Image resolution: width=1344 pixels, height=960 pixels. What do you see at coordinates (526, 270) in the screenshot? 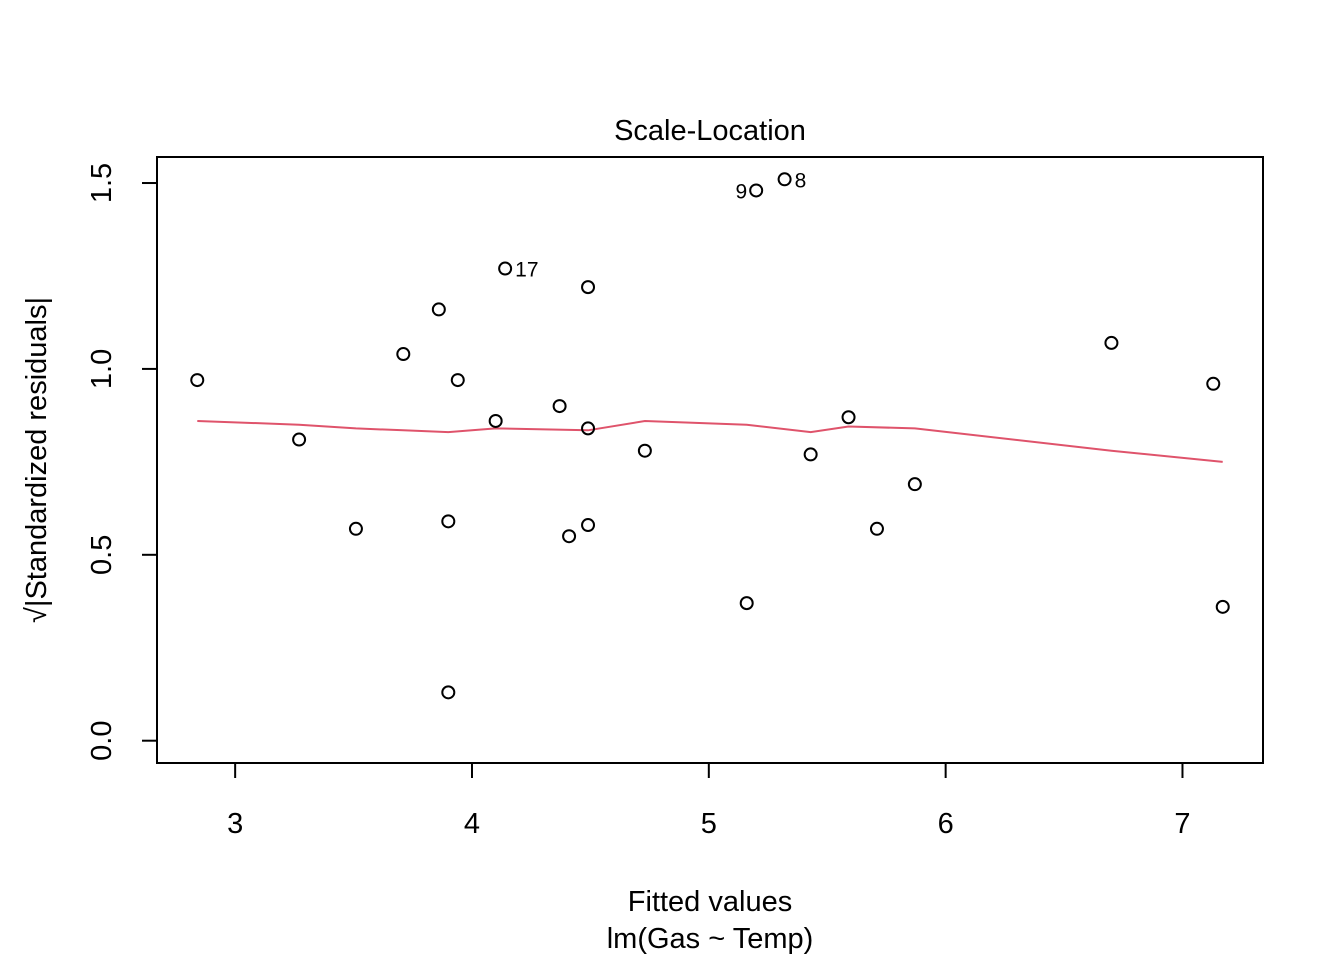
I see `point-label: 17` at bounding box center [526, 270].